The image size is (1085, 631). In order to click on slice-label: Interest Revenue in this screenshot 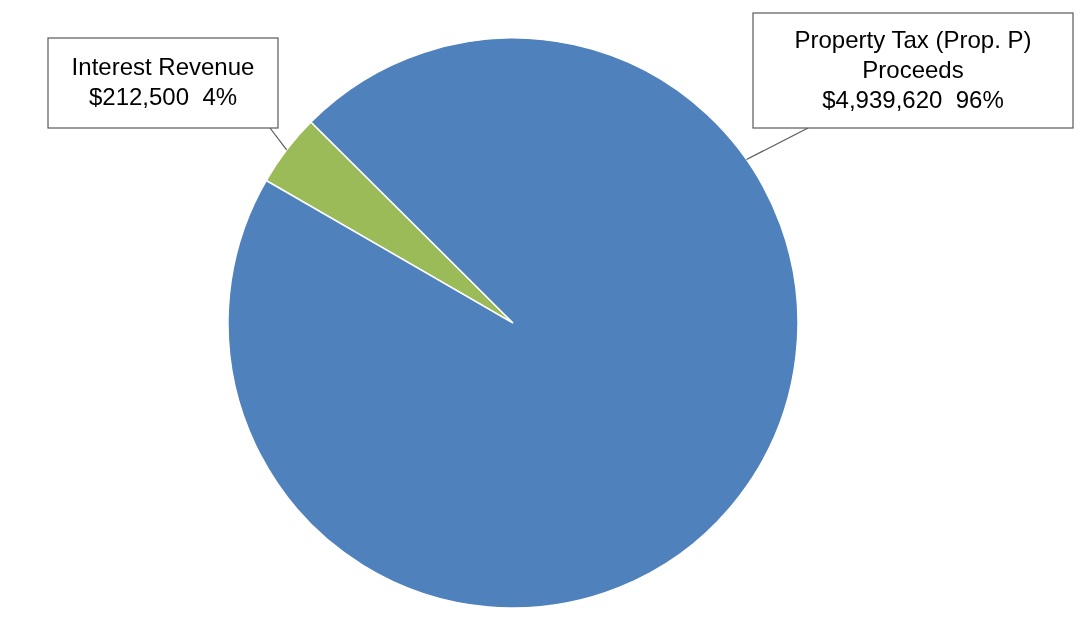, I will do `click(163, 66)`.